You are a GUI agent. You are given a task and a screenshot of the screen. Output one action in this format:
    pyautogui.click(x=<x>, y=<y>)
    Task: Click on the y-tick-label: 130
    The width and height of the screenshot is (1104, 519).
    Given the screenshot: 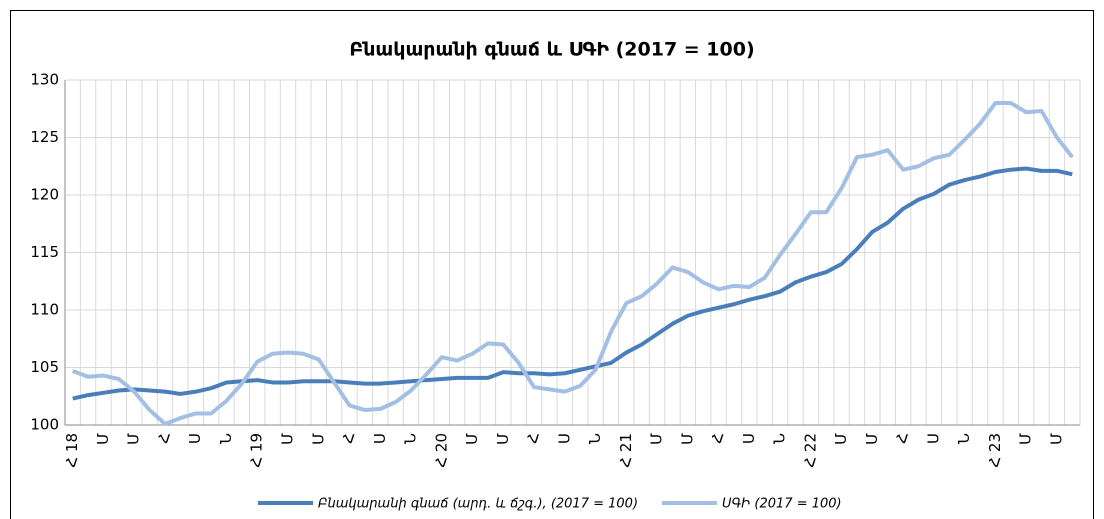 What is the action you would take?
    pyautogui.click(x=44, y=80)
    